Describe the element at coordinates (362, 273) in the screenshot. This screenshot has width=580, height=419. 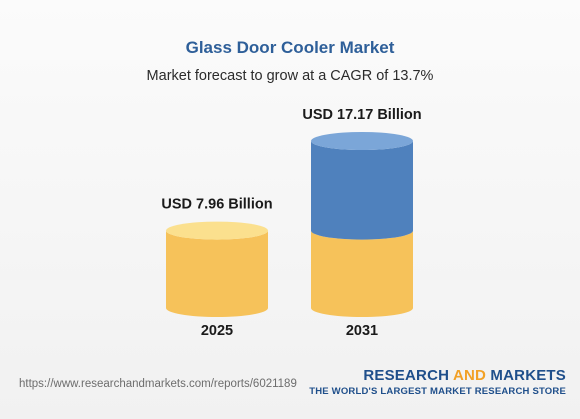
I see `bar-base-2031` at that location.